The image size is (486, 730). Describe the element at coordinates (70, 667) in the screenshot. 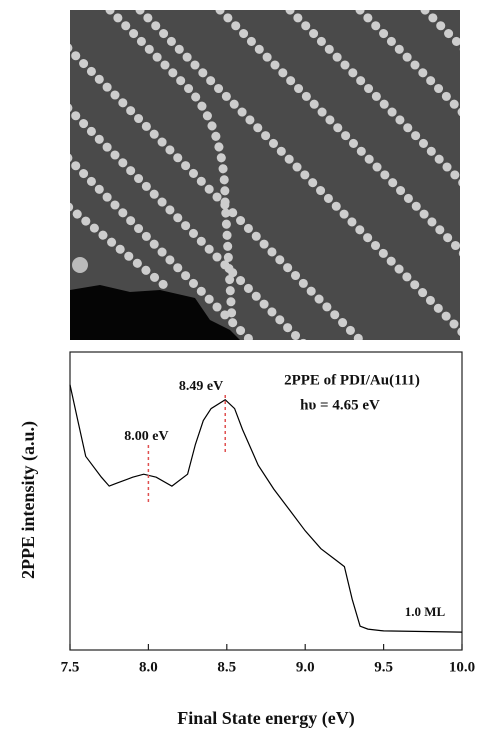

I see `x-tick-label: 7.5` at that location.